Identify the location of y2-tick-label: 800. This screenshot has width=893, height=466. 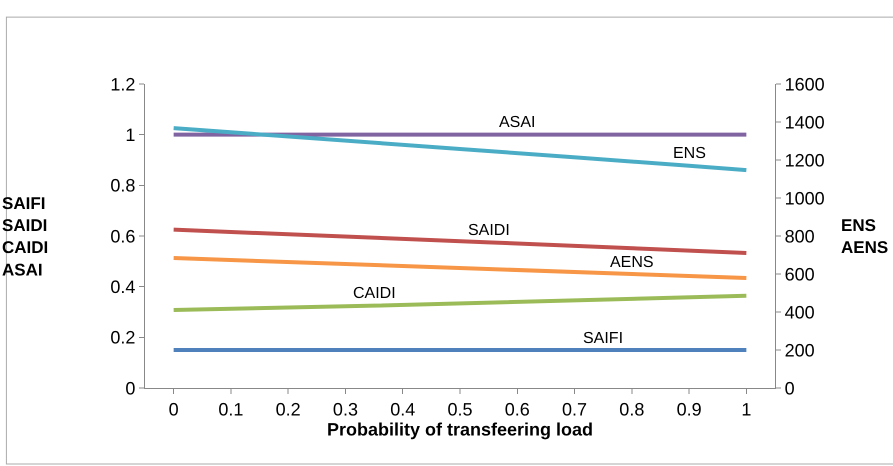
(799, 236).